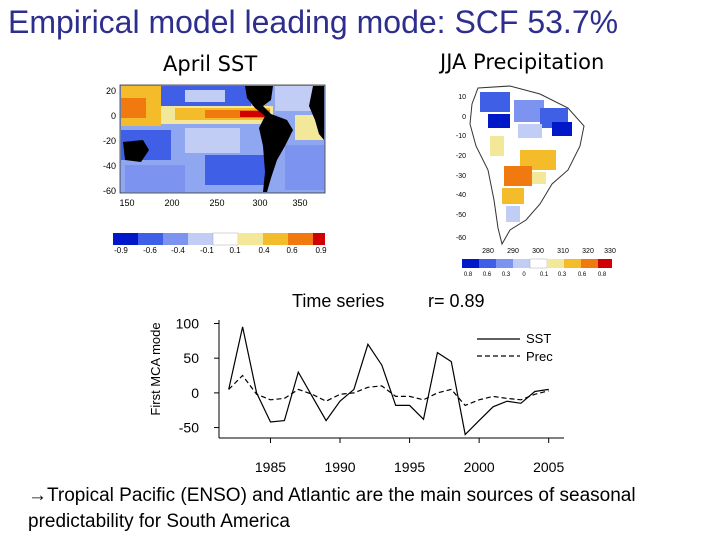 The height and width of the screenshot is (540, 720). I want to click on x-tick-label: 1985, so click(270, 467).